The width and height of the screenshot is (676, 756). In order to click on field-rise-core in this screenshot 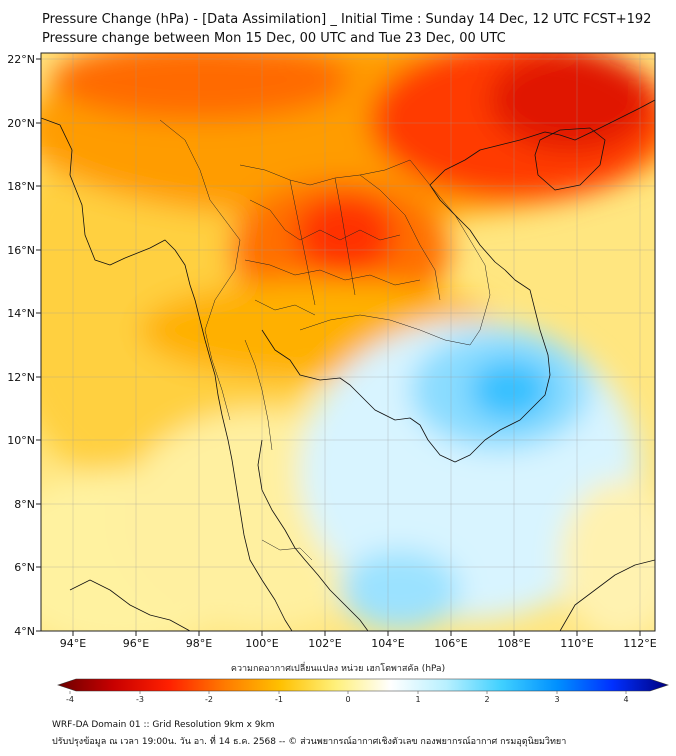, I will do `click(510, 390)`.